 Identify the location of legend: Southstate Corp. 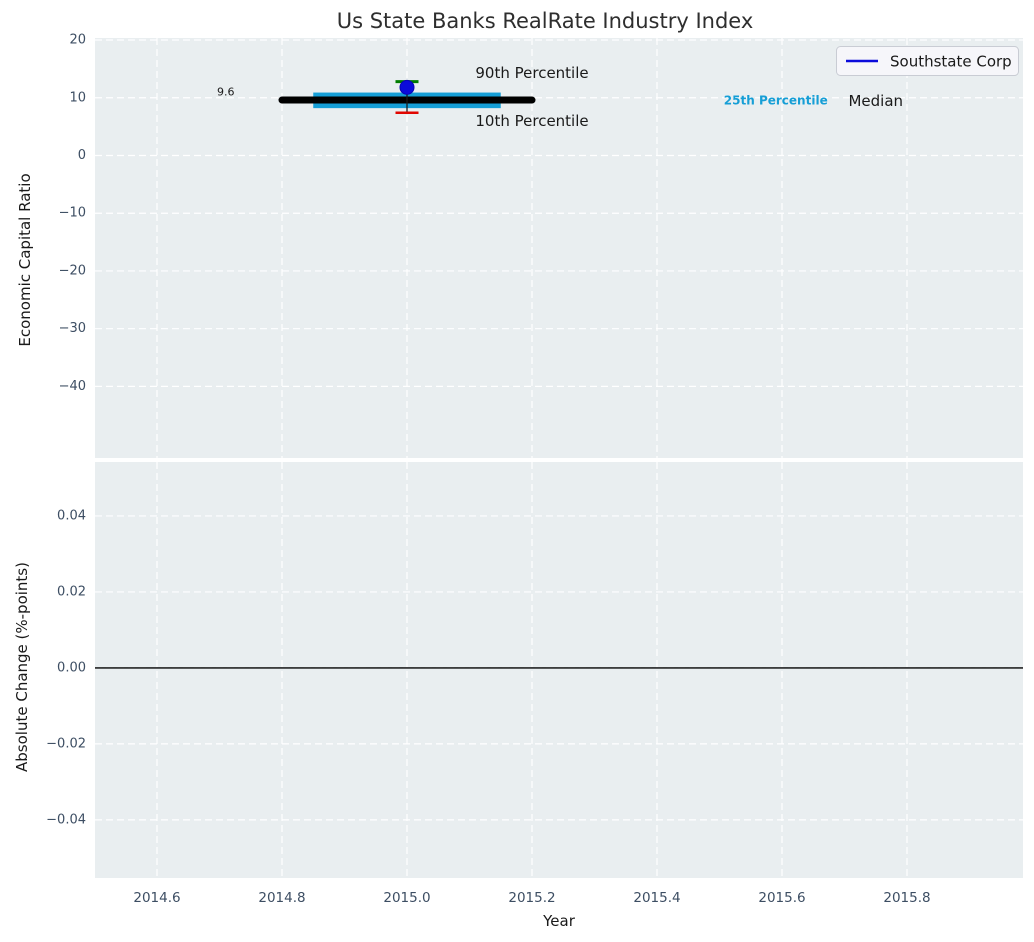
(927, 61).